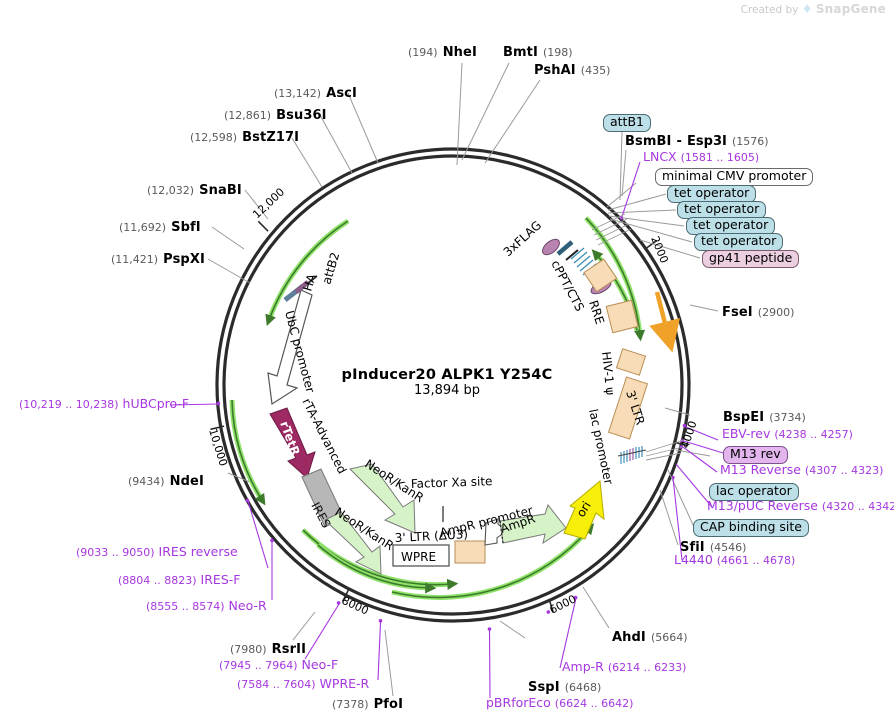  I want to click on enzyme-label-bsmbi-esp3i: BsmBI - Esp3I (1576), so click(697, 140).